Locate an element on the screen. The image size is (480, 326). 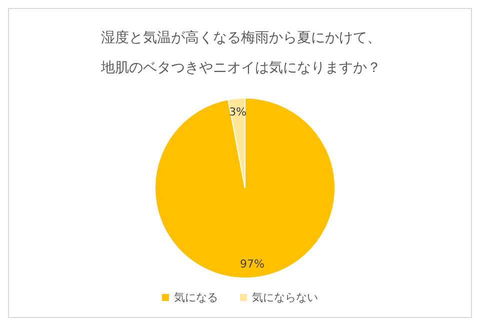
chart-title: 湿度と気温が高くなる梅雨から夏にかけて、地肌のベタつきやニオイは気になりますか？ is located at coordinates (241, 53).